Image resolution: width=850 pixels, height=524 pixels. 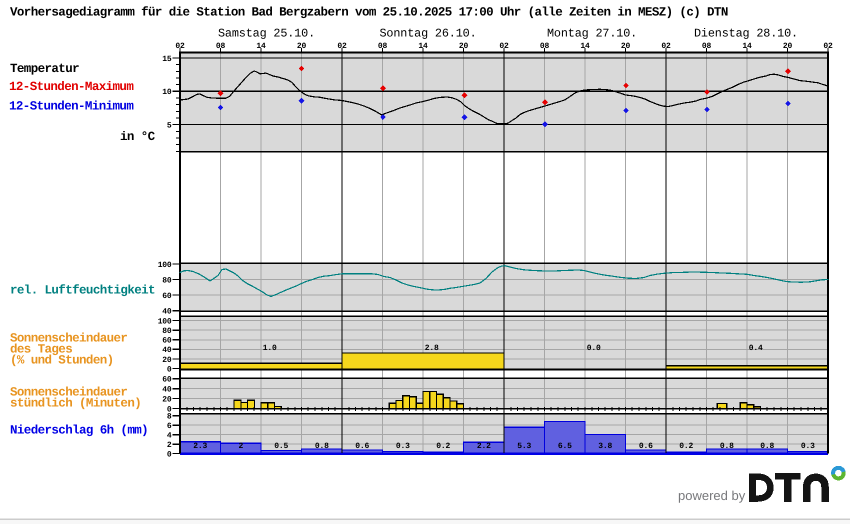 I want to click on svg-text: 2.2, so click(x=484, y=446).